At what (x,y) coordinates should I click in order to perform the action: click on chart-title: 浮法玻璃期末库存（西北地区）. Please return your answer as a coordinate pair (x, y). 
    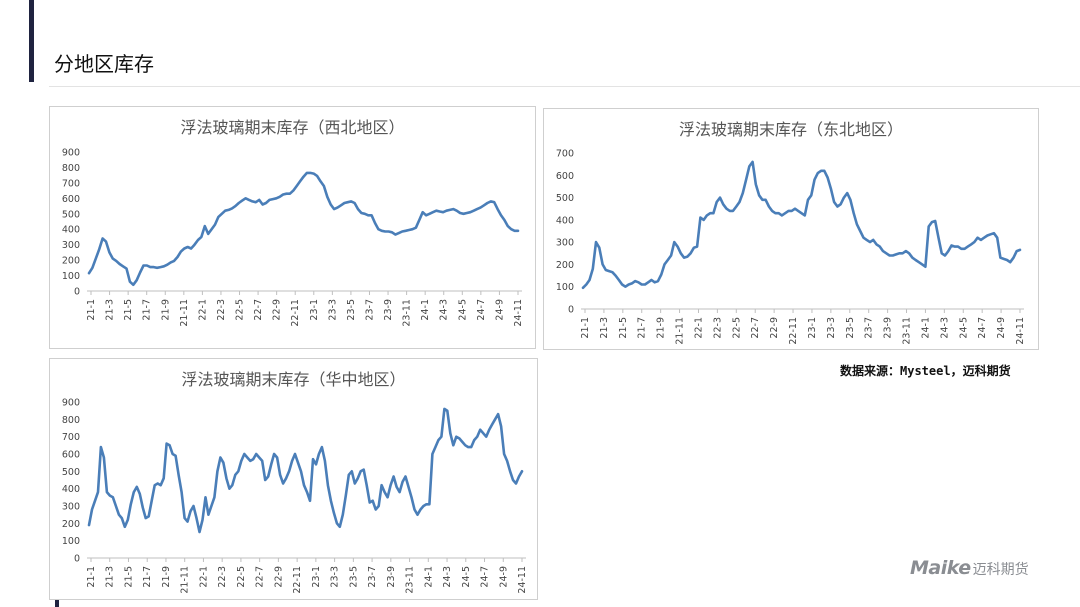
    Looking at the image, I should click on (292, 127).